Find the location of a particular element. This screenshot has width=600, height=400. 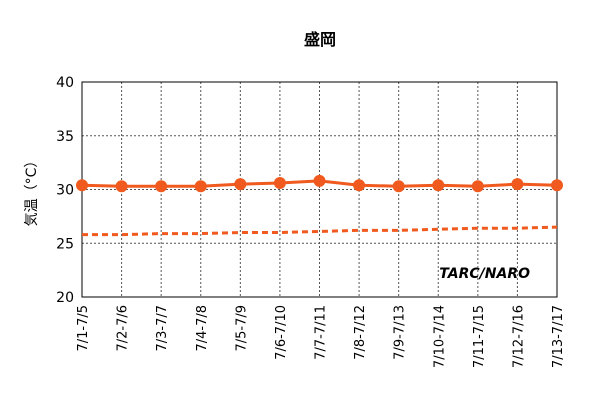

x-tick-label: 7/11-7/15 is located at coordinates (479, 336).